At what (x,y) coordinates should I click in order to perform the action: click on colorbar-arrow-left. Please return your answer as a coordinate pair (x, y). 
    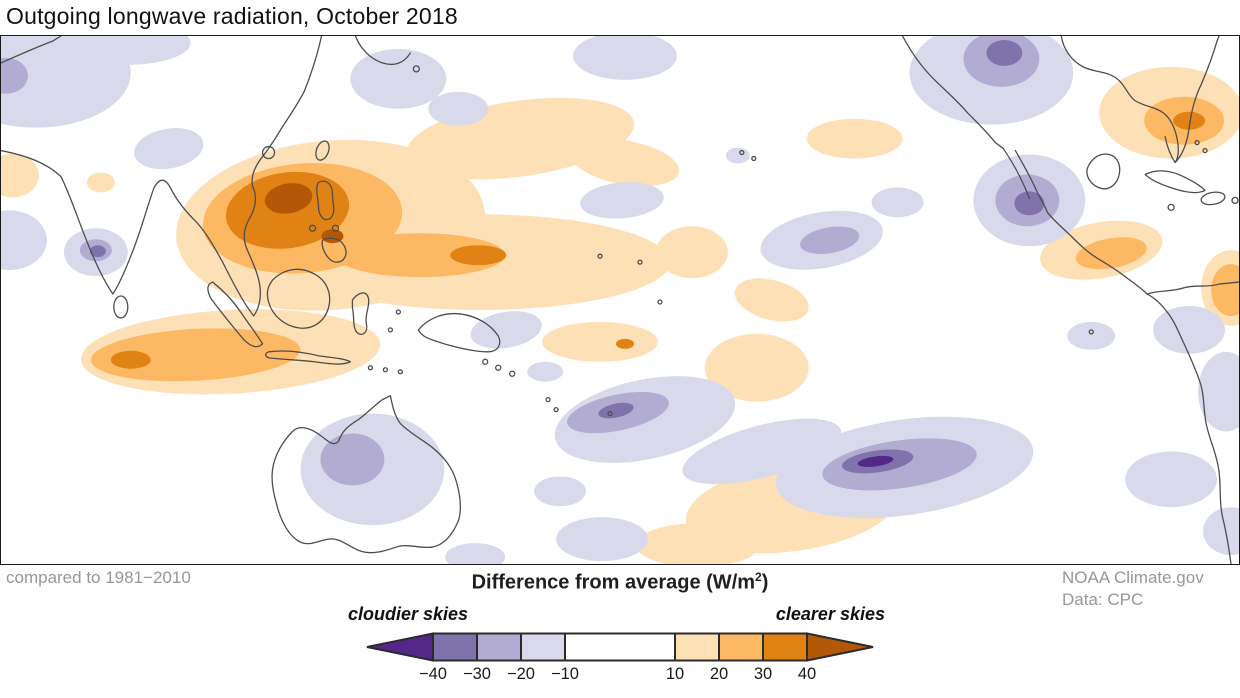
    Looking at the image, I should click on (400, 647).